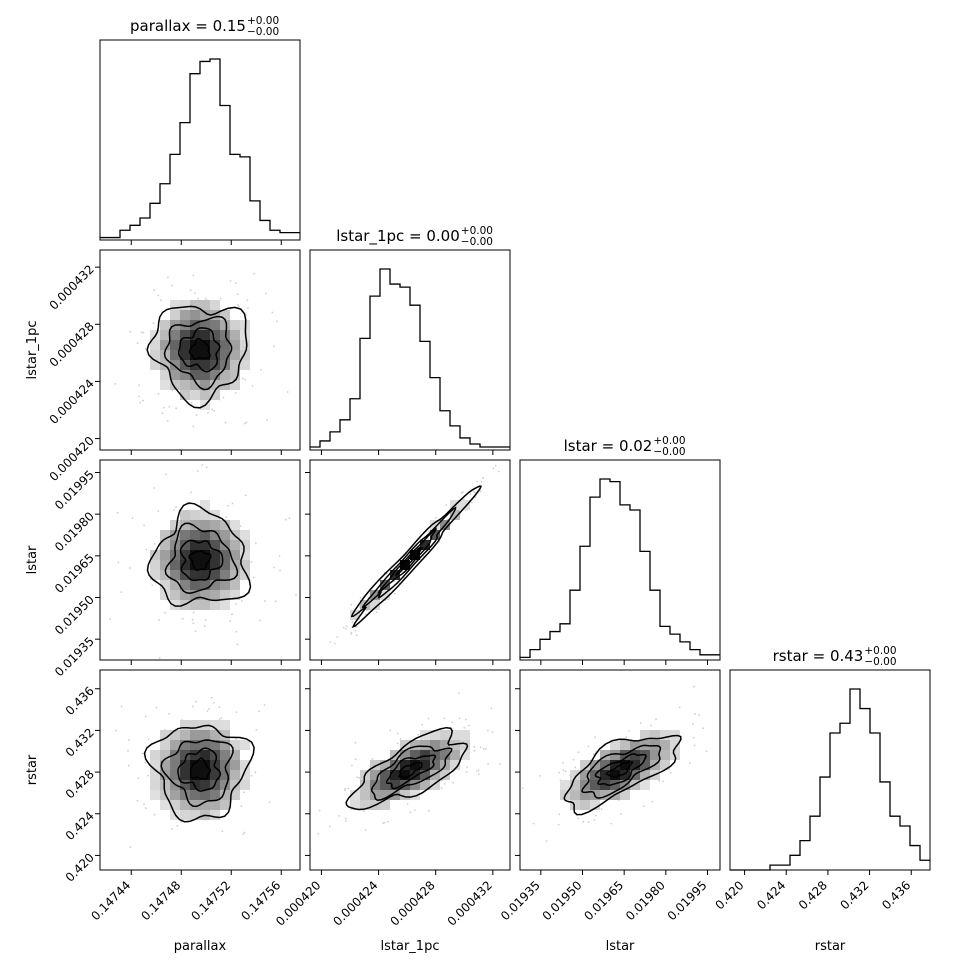 The width and height of the screenshot is (970, 970). What do you see at coordinates (74, 573) in the screenshot?
I see `y-tick-label: 0.01965` at bounding box center [74, 573].